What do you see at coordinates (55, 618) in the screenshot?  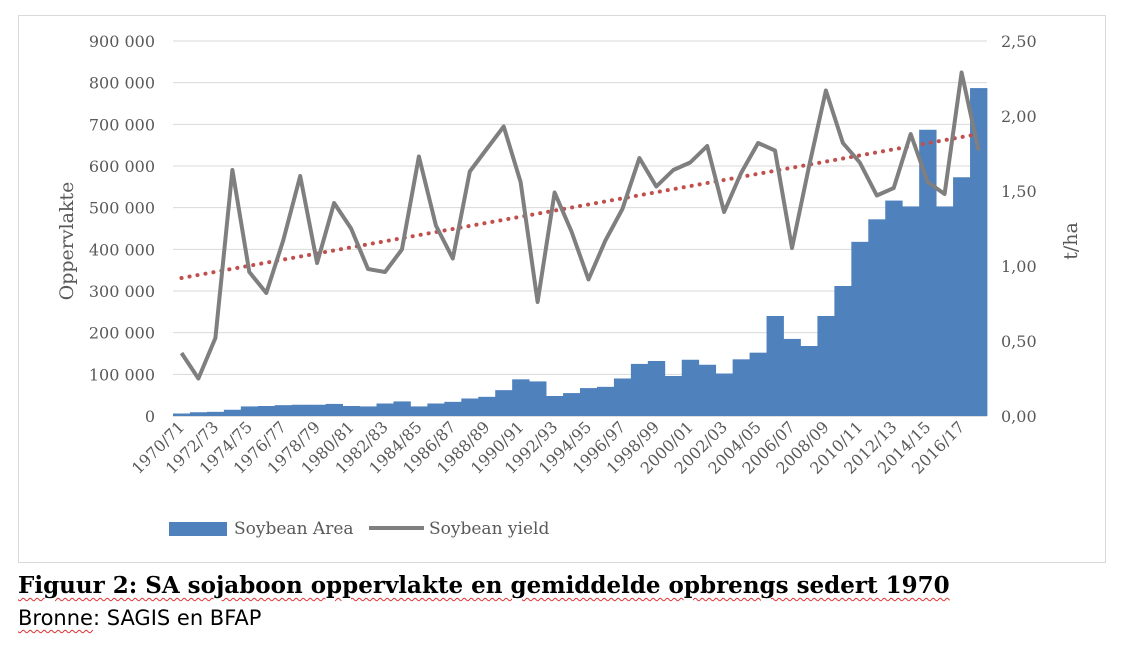 I see `caption-source-prefix: Bronne` at bounding box center [55, 618].